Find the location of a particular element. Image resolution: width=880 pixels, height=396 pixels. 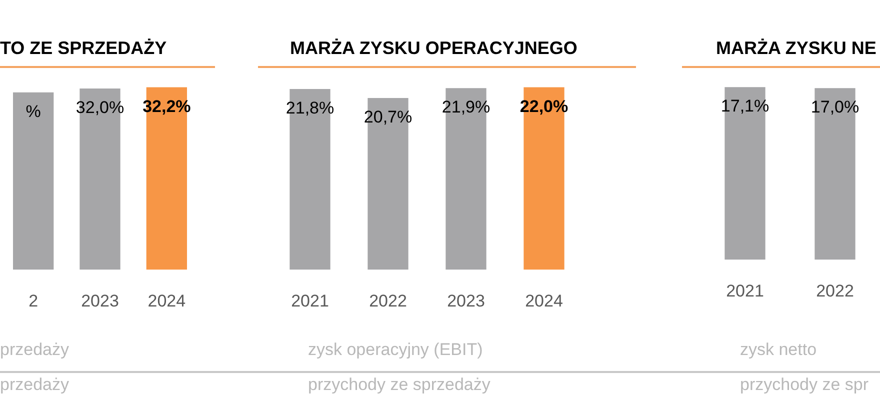

data-label: 20,7% is located at coordinates (388, 117).